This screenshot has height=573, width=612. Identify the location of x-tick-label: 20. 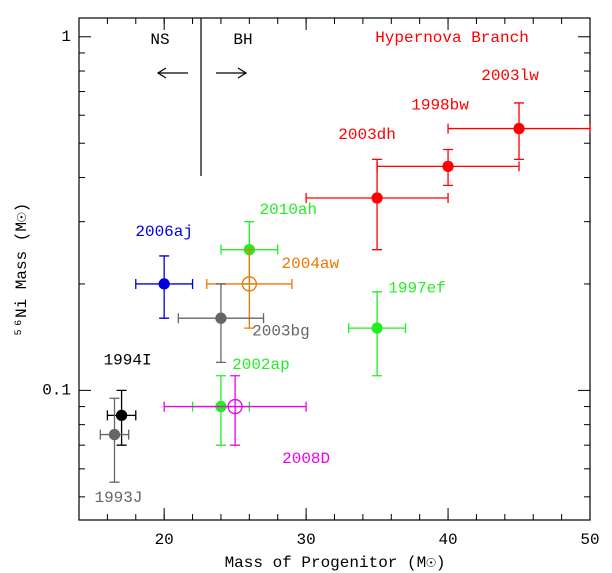
(164, 540).